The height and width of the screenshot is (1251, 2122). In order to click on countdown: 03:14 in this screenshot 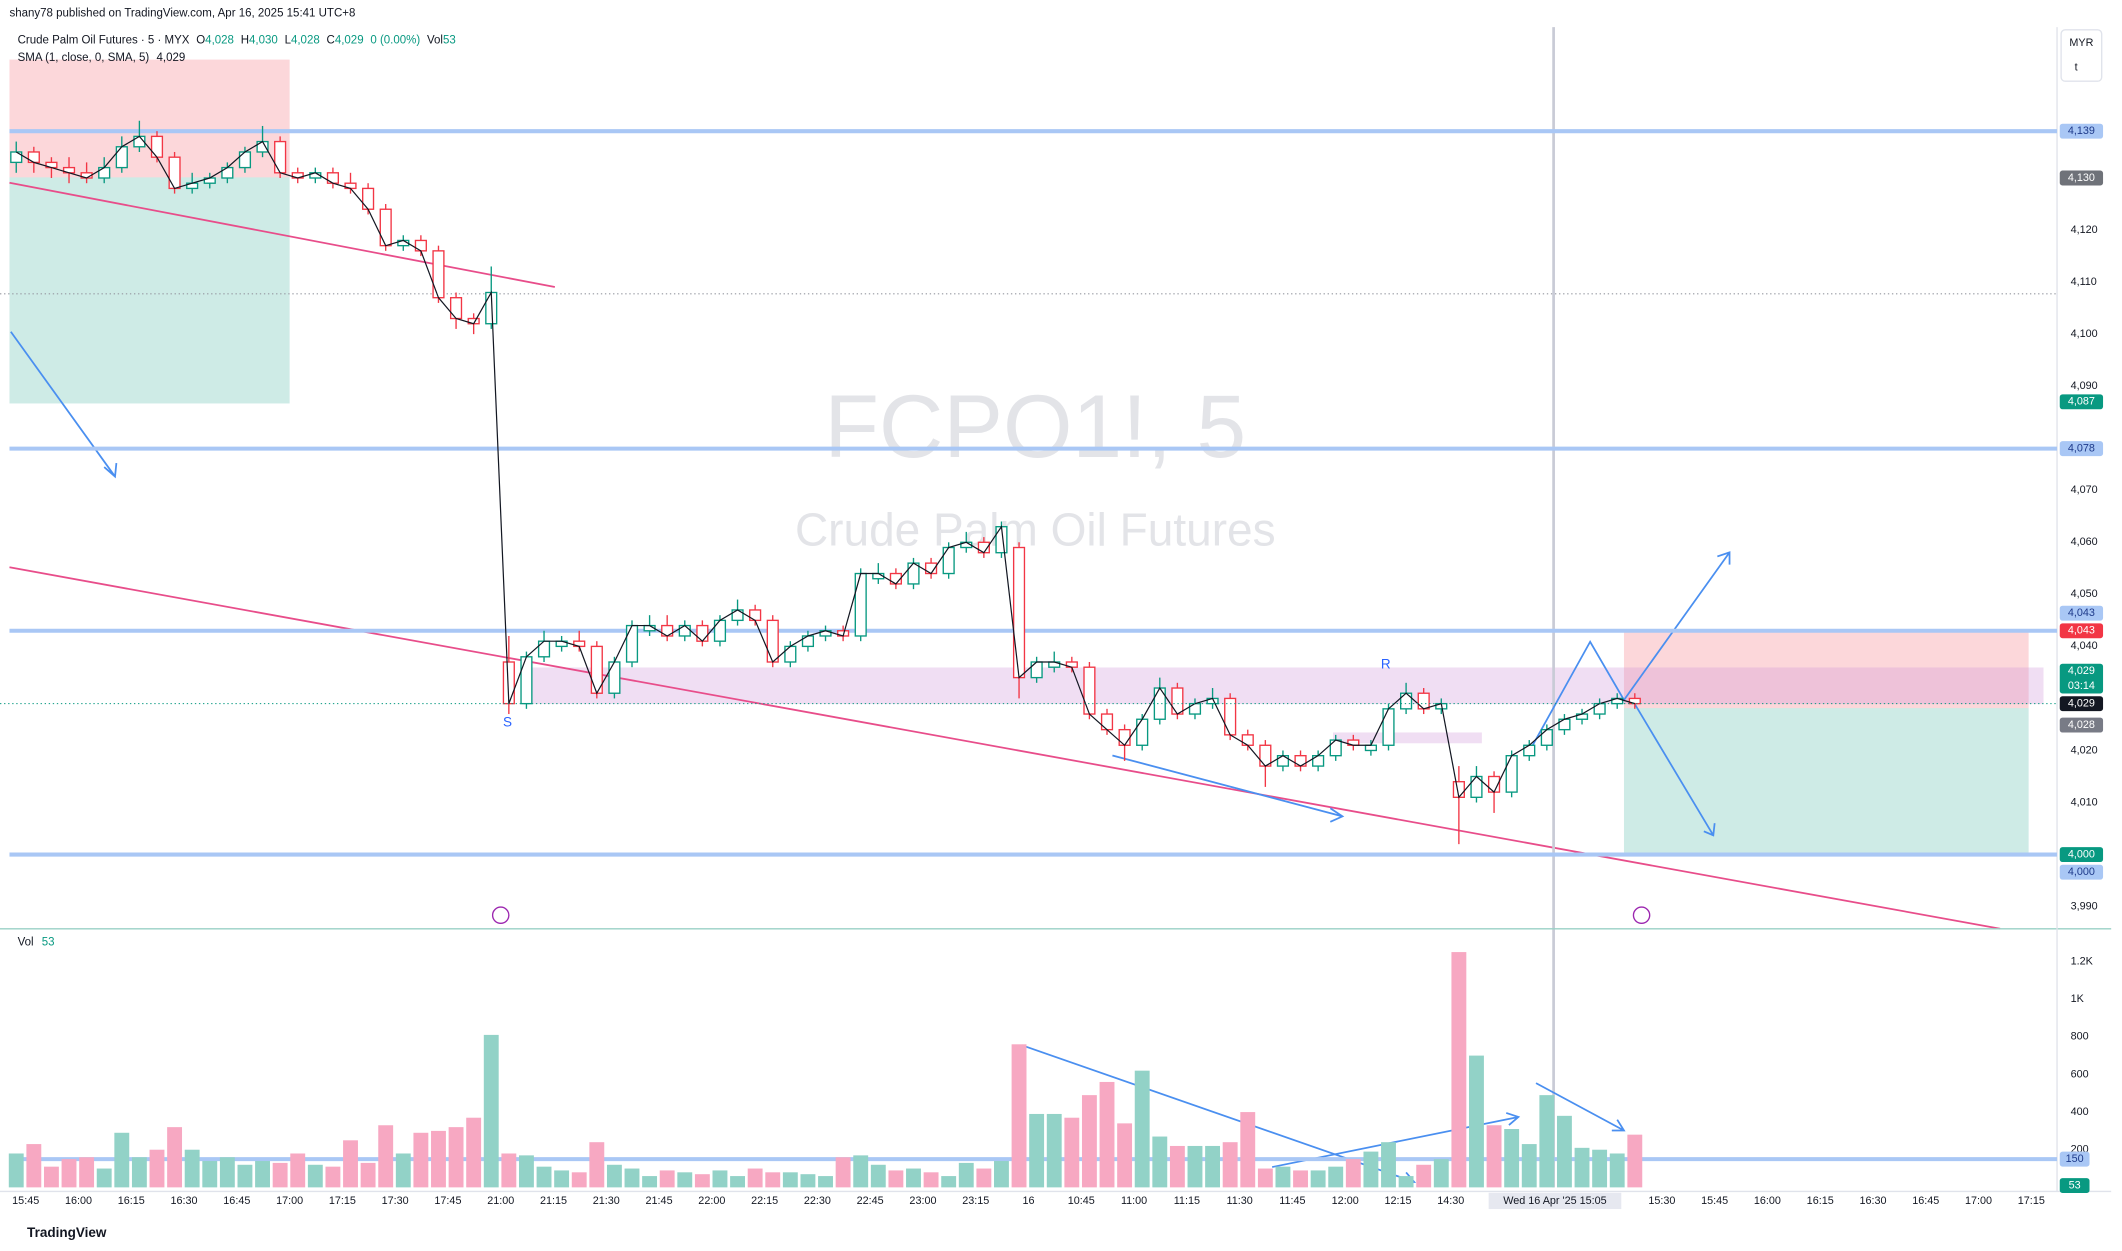, I will do `click(2081, 686)`.